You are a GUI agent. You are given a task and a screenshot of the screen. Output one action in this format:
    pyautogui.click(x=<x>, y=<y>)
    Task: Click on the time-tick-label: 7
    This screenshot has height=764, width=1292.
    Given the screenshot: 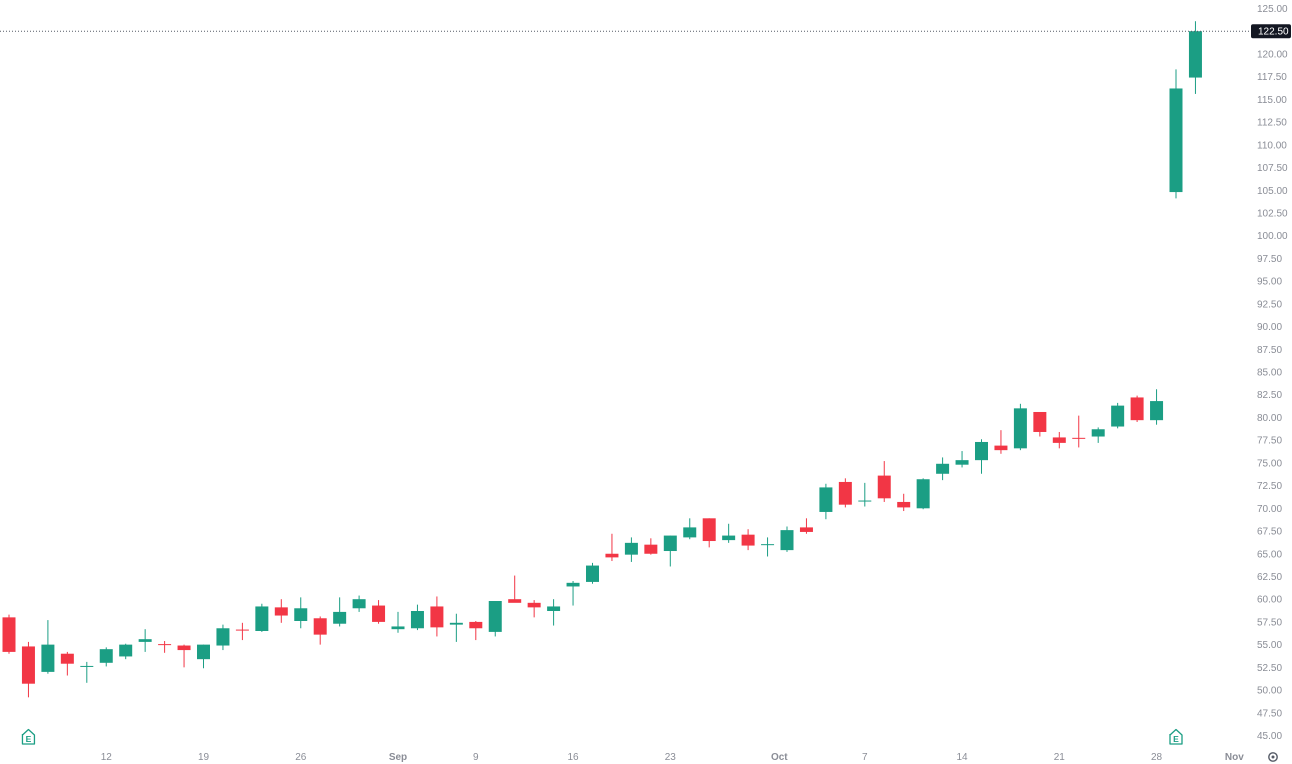 What is the action you would take?
    pyautogui.click(x=865, y=757)
    